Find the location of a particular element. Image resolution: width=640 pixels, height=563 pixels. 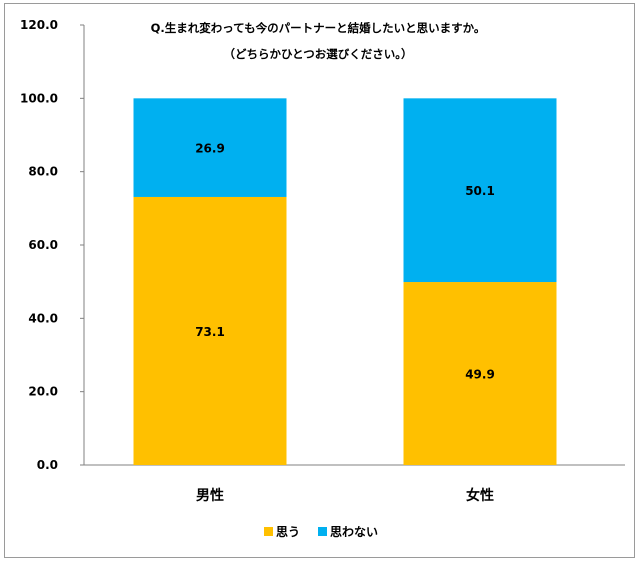

y-tick-label: 100.0 is located at coordinates (39, 98).